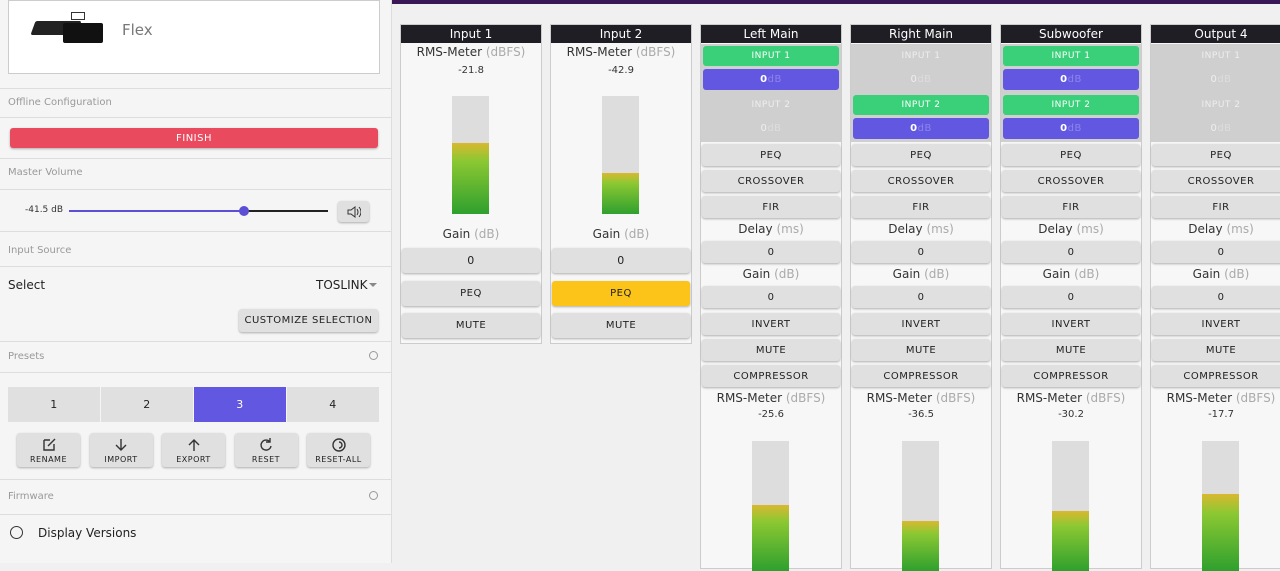 The width and height of the screenshot is (1280, 571). Describe the element at coordinates (764, 128) in the screenshot. I see `level-value: 0` at that location.